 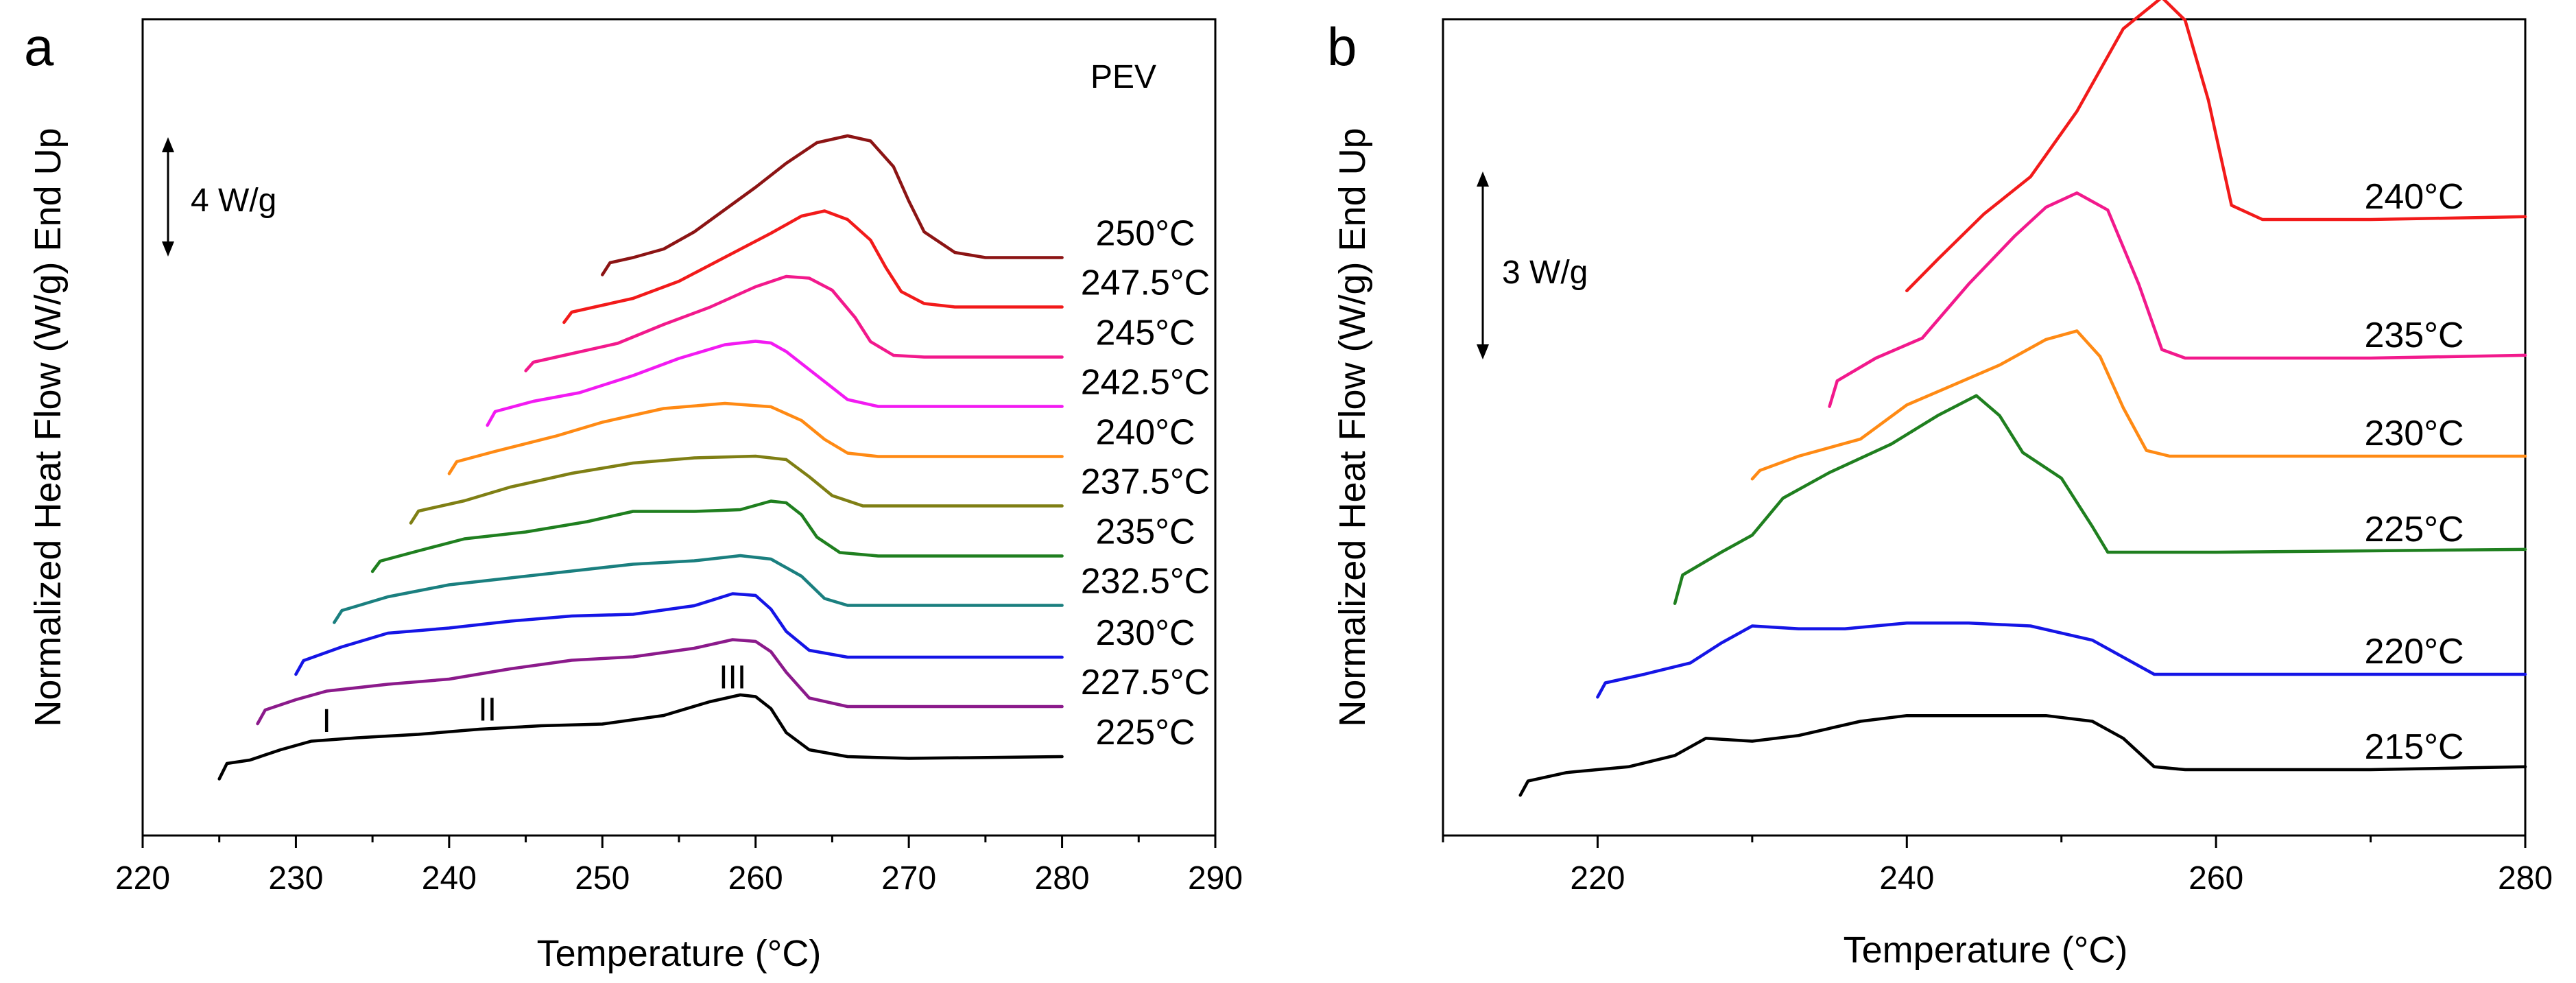 What do you see at coordinates (168, 249) in the screenshot?
I see `panel-a-scale-bar-arrow-down` at bounding box center [168, 249].